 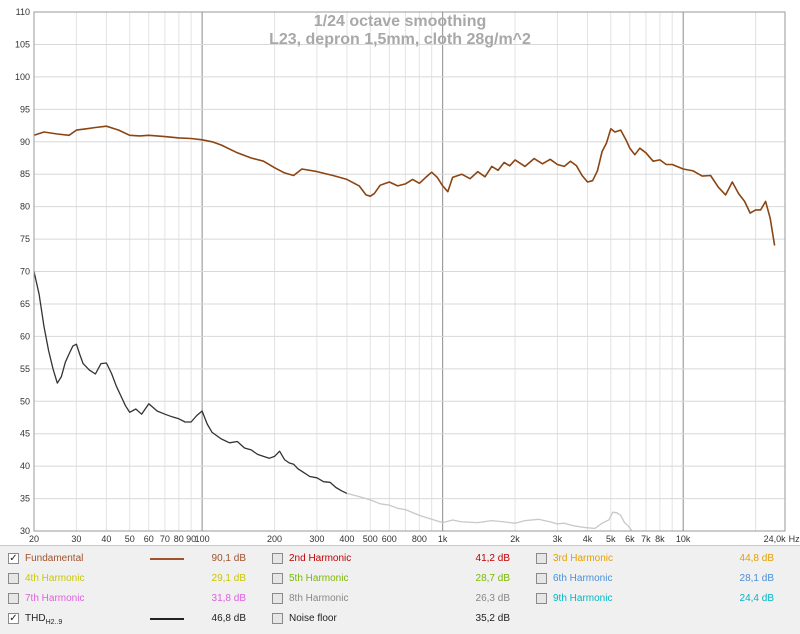 What do you see at coordinates (400, 619) in the screenshot?
I see `legend-row: ✓ THDH2..9 46,8 dB Noise floor 35,2 dB` at bounding box center [400, 619].